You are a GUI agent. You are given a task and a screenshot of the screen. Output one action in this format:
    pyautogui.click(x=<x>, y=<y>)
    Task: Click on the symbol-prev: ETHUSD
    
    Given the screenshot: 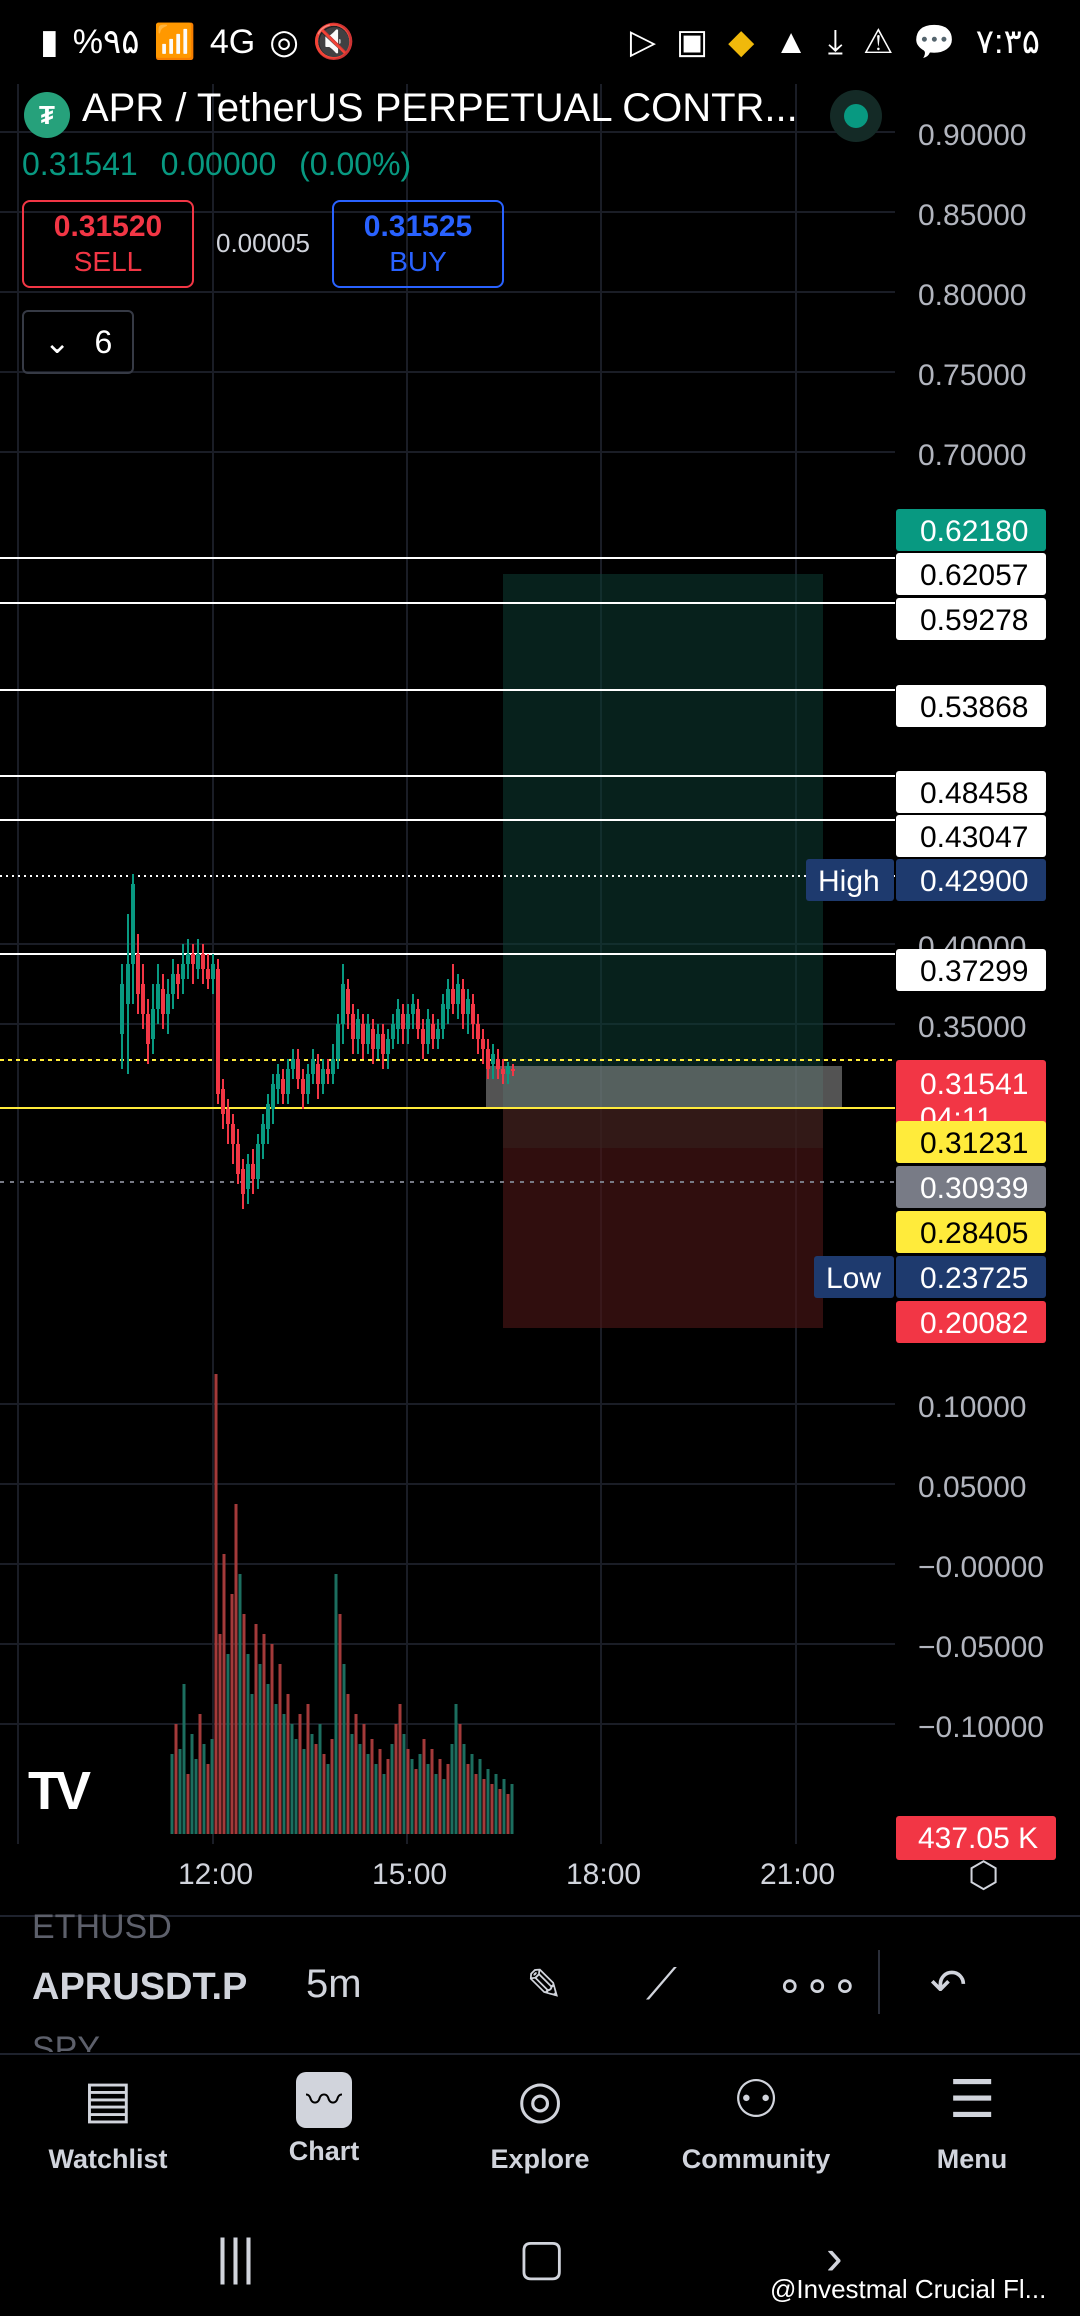 What is the action you would take?
    pyautogui.click(x=102, y=1927)
    